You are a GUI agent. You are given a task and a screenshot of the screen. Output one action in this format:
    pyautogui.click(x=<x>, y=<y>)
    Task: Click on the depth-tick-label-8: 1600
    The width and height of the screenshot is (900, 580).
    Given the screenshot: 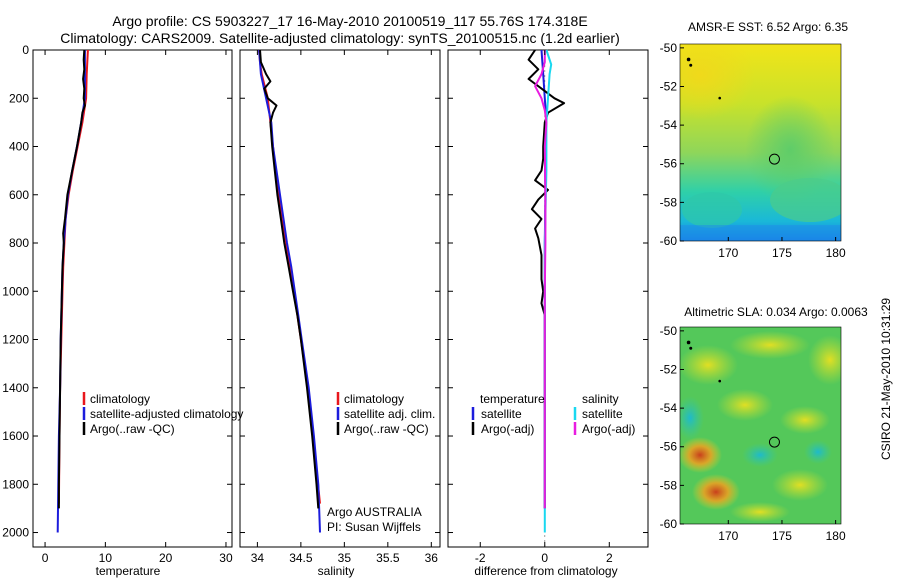 What is the action you would take?
    pyautogui.click(x=15, y=436)
    